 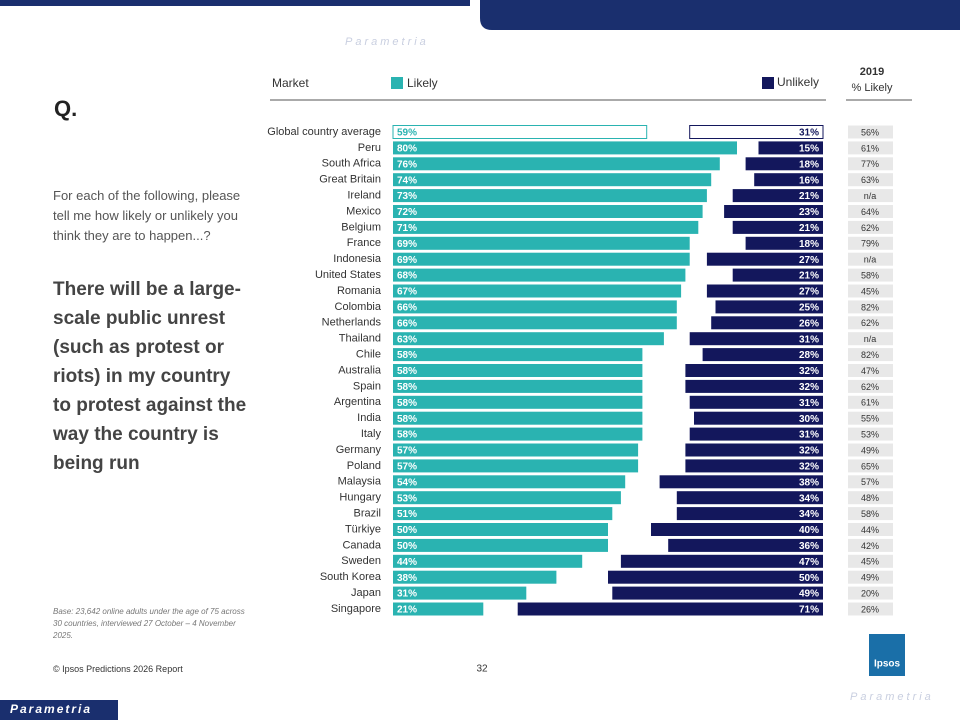 I want to click on category-label: Peru, so click(x=369, y=148).